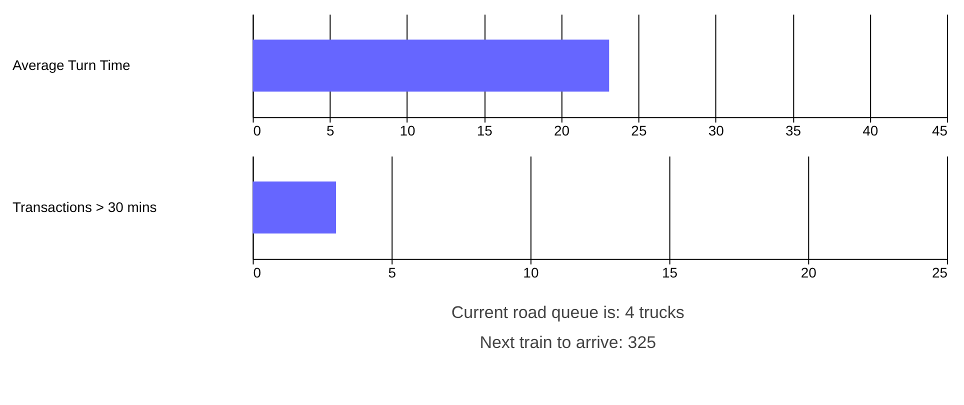  What do you see at coordinates (568, 342) in the screenshot?
I see `text: Next train to arrive: 325` at bounding box center [568, 342].